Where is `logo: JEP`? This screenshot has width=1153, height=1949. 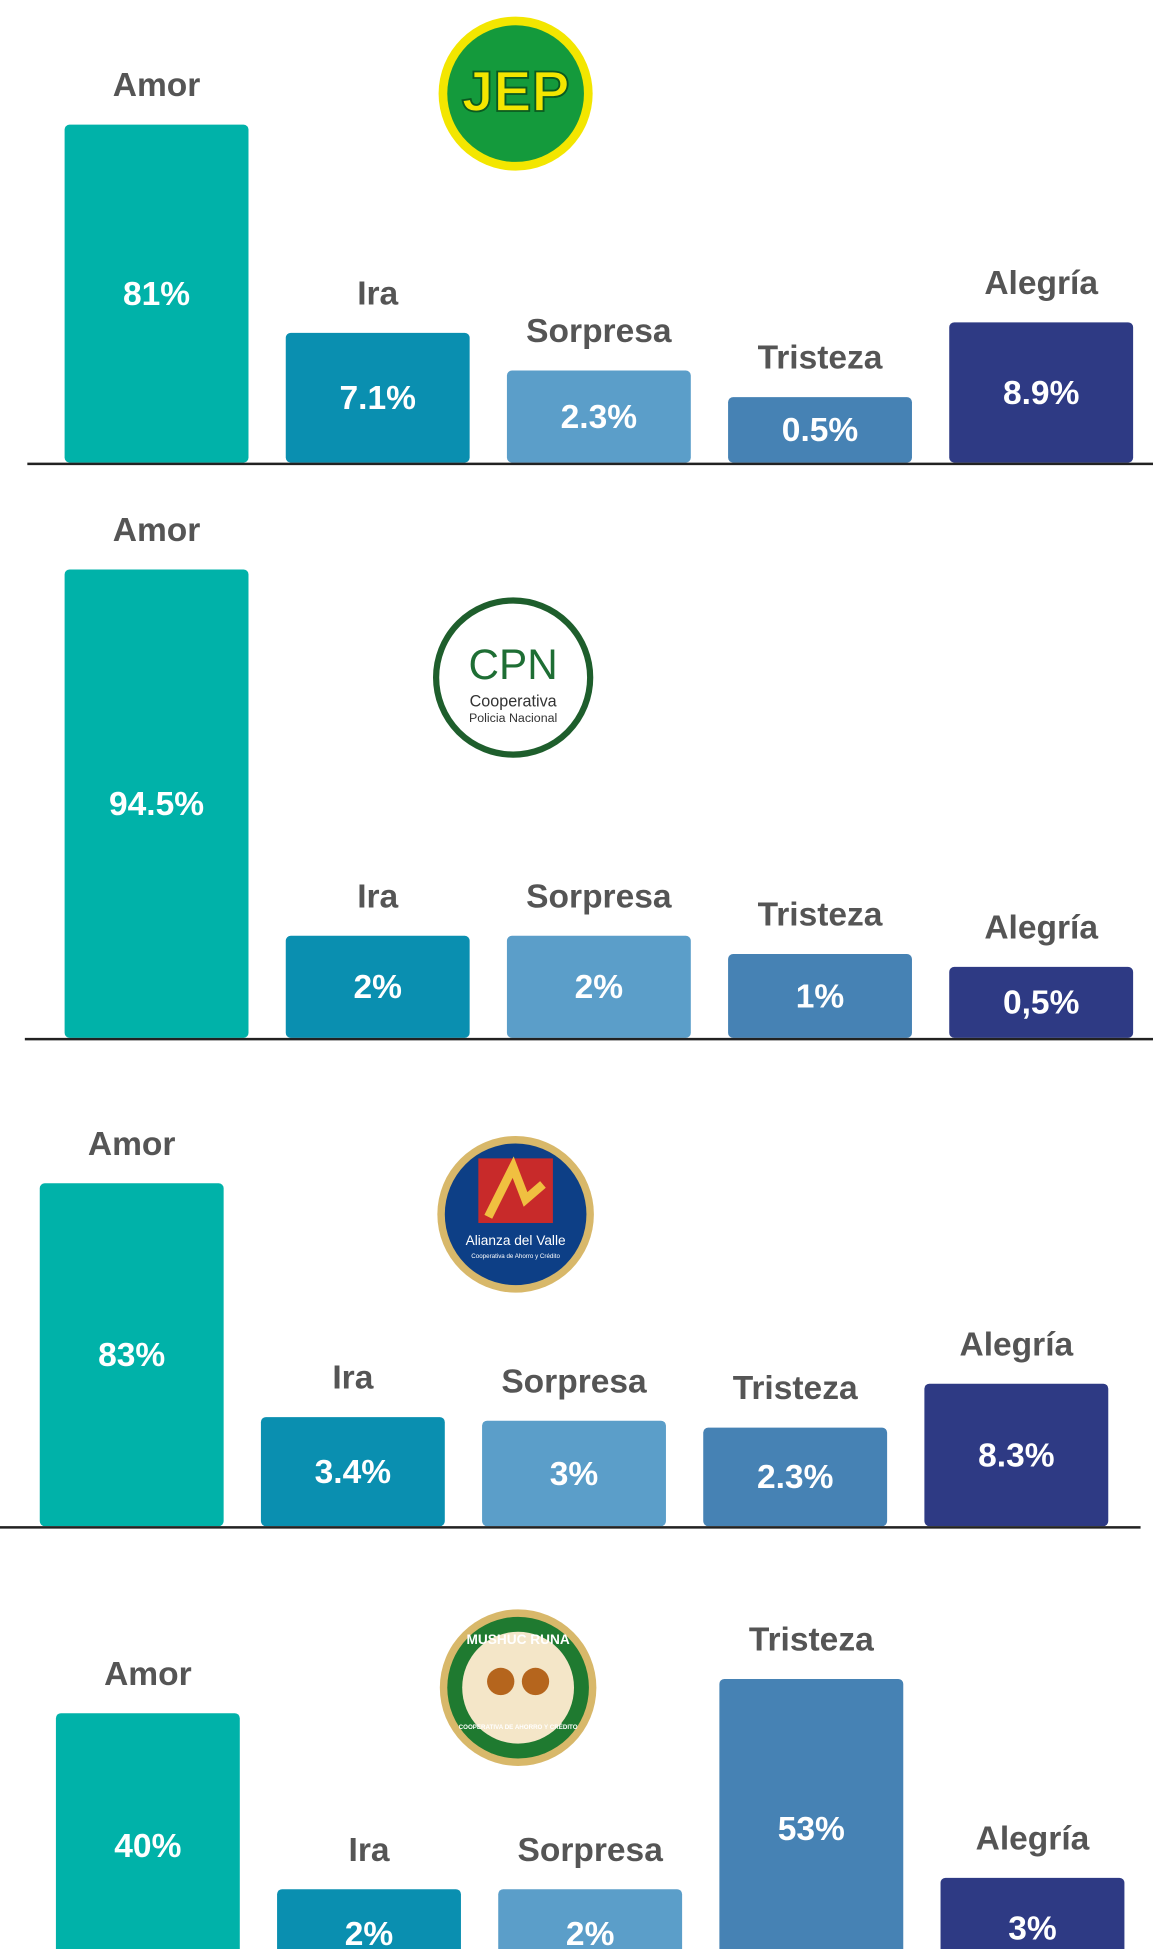 logo: JEP is located at coordinates (515, 93).